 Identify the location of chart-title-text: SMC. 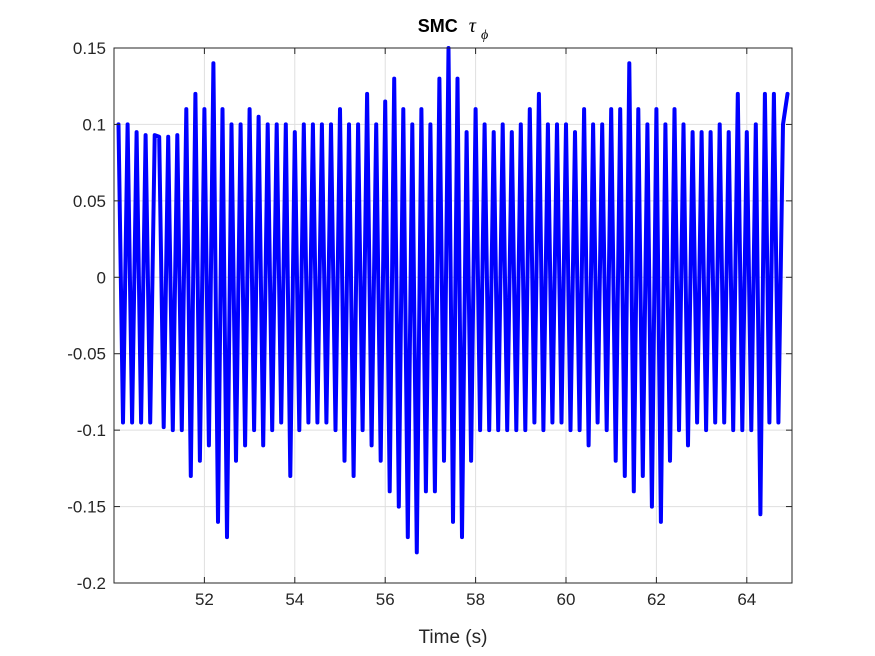
(438, 26).